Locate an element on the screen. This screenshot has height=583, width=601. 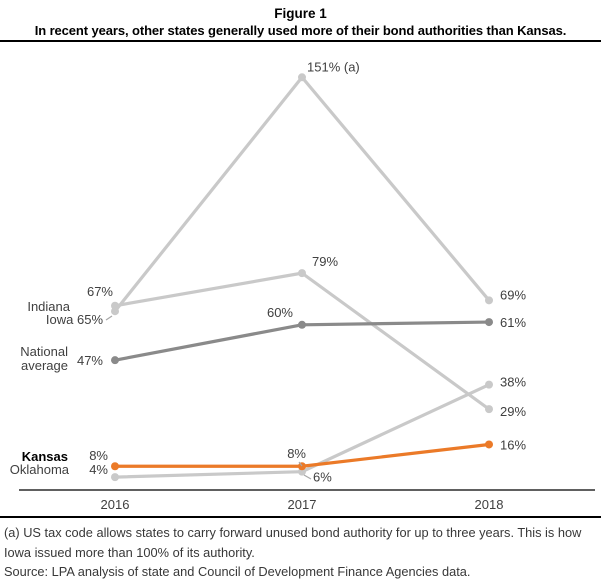
x-axis-year-label: 2017 is located at coordinates (302, 504).